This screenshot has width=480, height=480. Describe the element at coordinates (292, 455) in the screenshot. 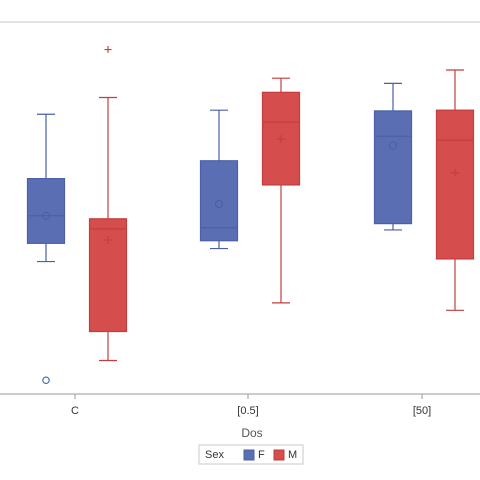

I see `legend-label-m: M` at that location.